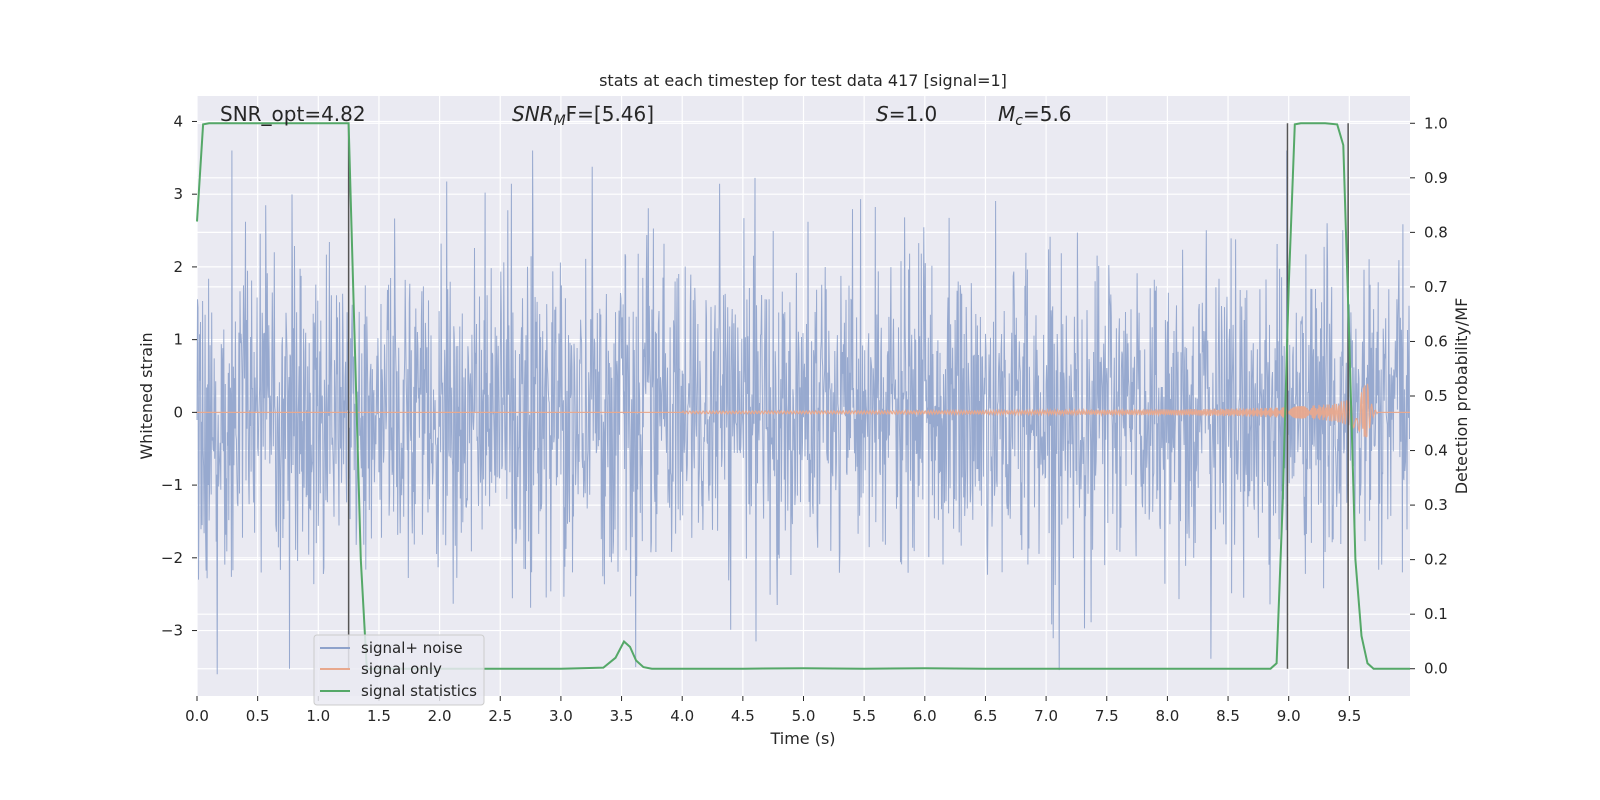 The width and height of the screenshot is (1600, 800). What do you see at coordinates (178, 340) in the screenshot?
I see `yl-tick-label-3: 1` at bounding box center [178, 340].